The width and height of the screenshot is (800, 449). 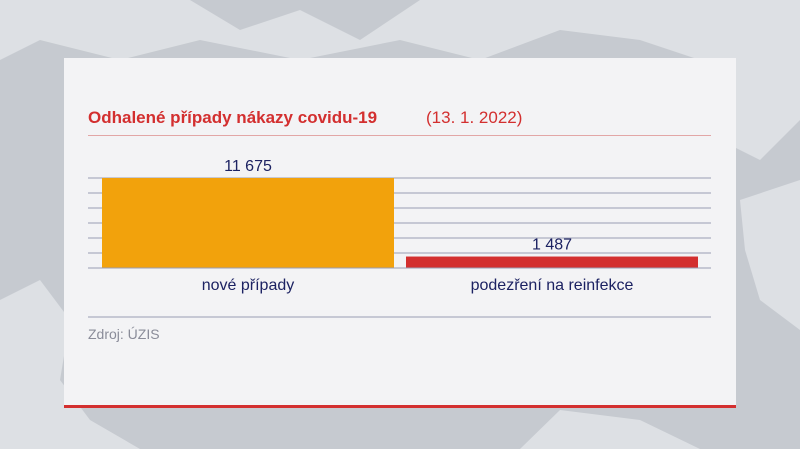 I want to click on source-note: Zdroj: ÚZIS, so click(x=124, y=334).